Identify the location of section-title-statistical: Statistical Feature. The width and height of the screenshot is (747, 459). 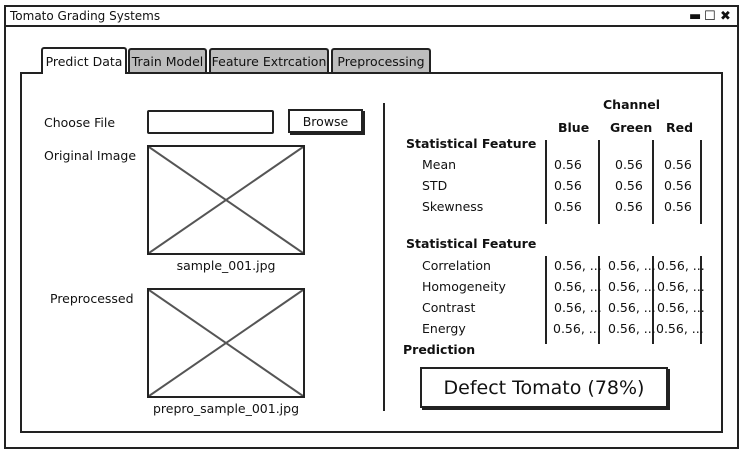
(471, 143).